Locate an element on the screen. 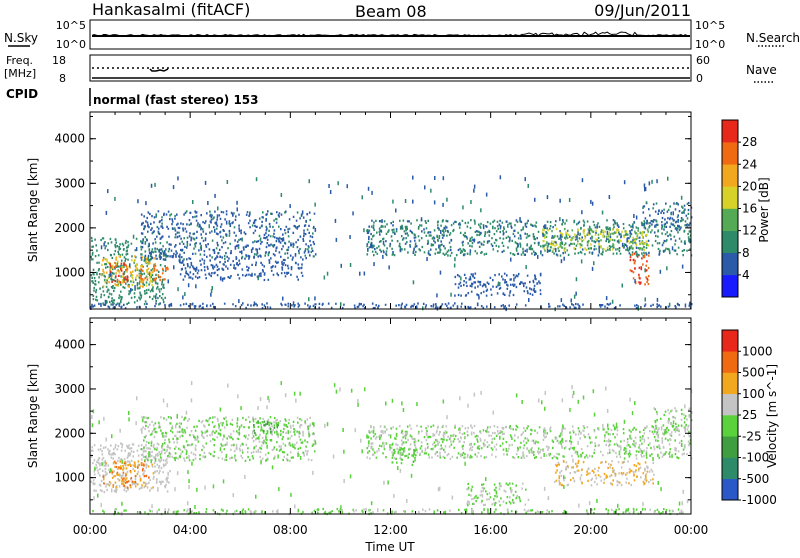  x-tick-label: 00:00 is located at coordinates (90, 530).